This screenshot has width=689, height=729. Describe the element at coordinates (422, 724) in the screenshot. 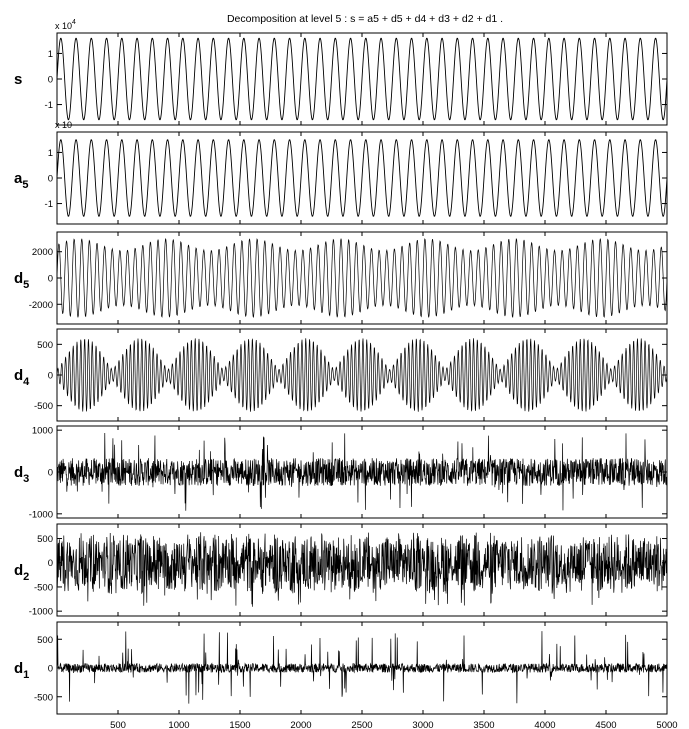

I see `x-tick-label: 3000` at that location.